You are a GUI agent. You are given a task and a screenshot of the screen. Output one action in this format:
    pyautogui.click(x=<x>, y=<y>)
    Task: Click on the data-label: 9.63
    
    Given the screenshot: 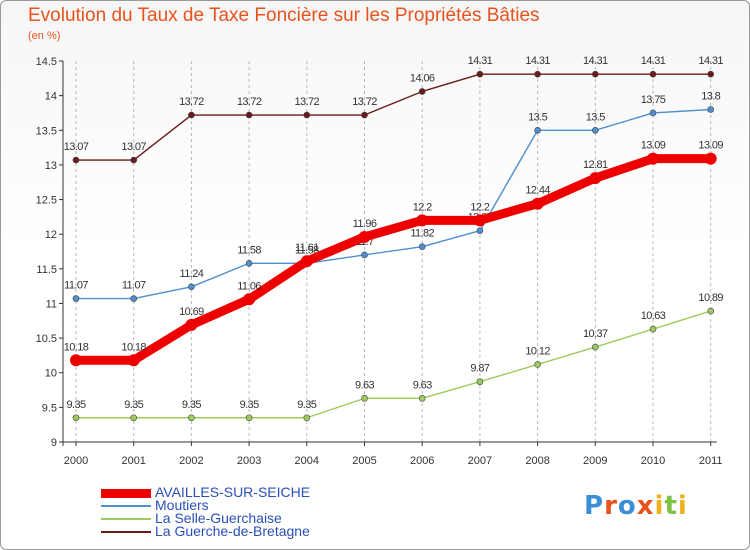 What is the action you would take?
    pyautogui.click(x=364, y=385)
    